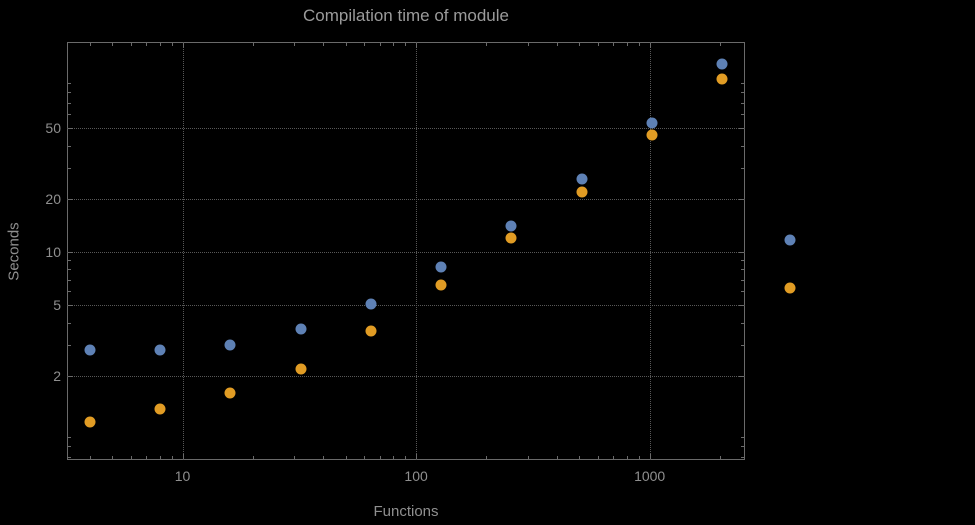 This screenshot has height=525, width=975. What do you see at coordinates (406, 511) in the screenshot?
I see `x-axis-label: Functions` at bounding box center [406, 511].